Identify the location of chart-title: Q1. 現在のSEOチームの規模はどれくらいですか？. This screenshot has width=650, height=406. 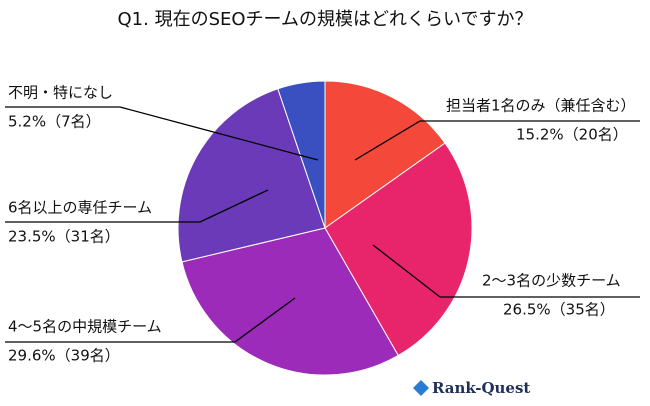
(325, 19).